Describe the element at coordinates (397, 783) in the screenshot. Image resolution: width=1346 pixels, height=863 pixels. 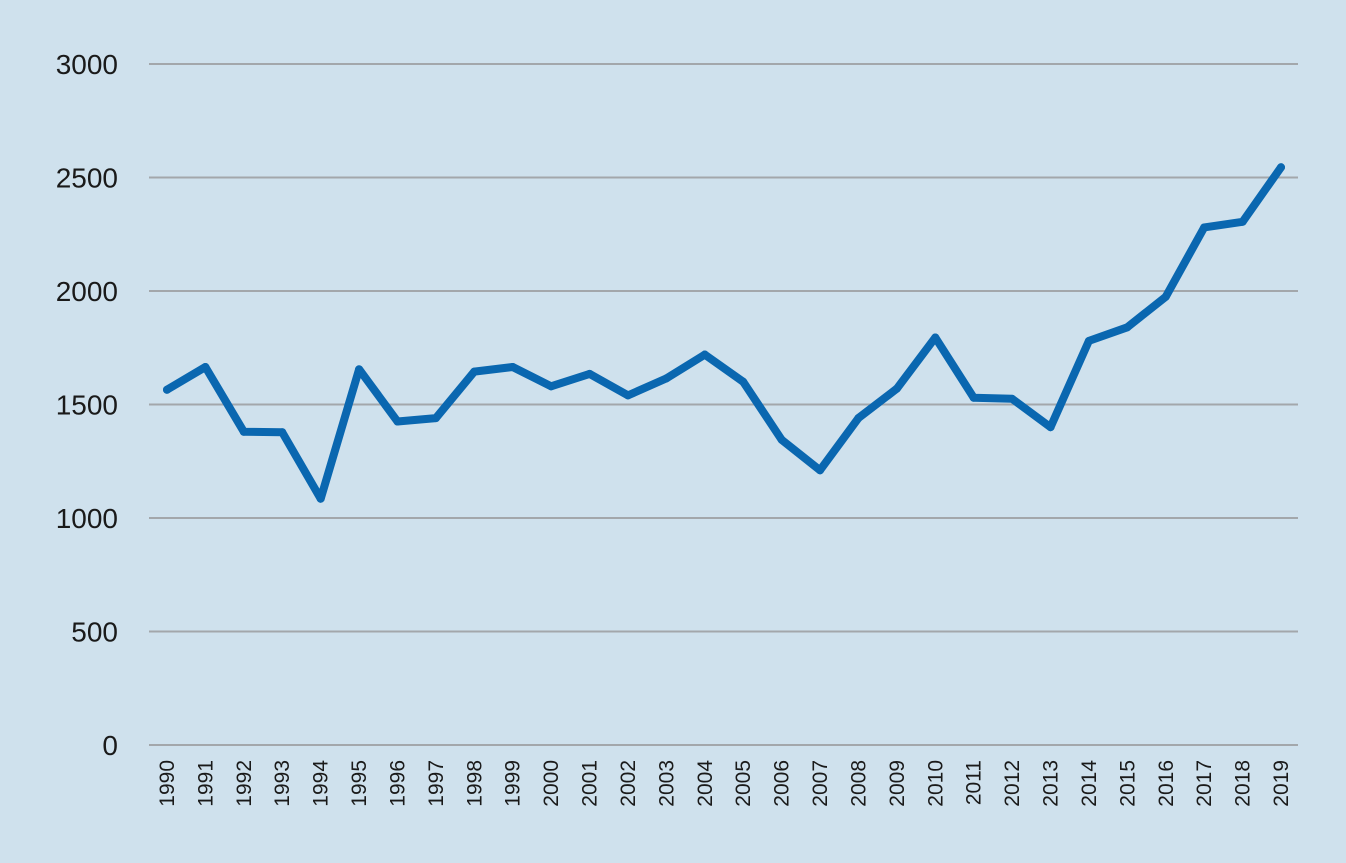
I see `x-tick-label: 1996` at that location.